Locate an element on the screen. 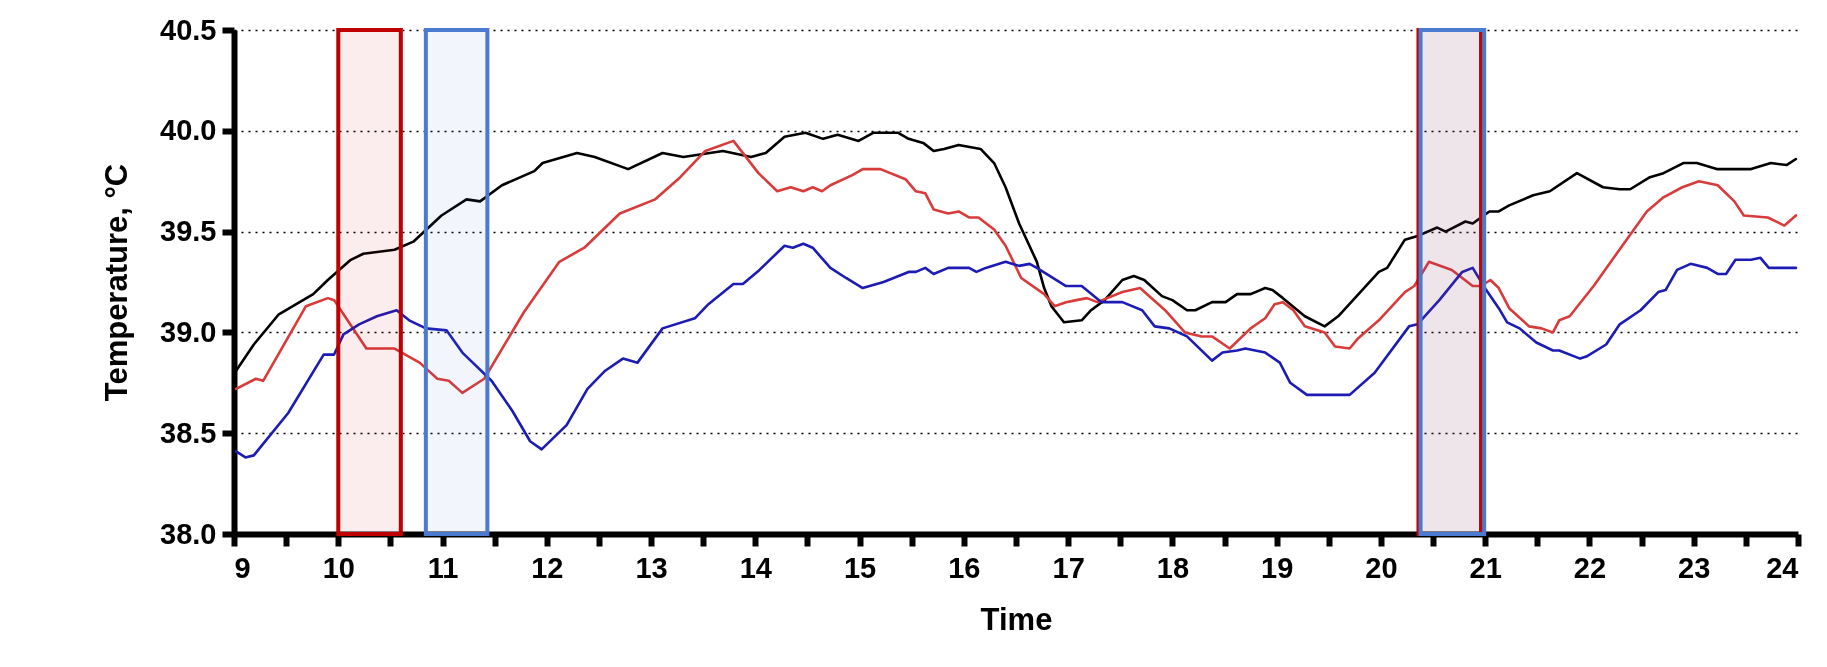 This screenshot has width=1827, height=667. y-axis-title: Temperature, °C is located at coordinates (117, 282).